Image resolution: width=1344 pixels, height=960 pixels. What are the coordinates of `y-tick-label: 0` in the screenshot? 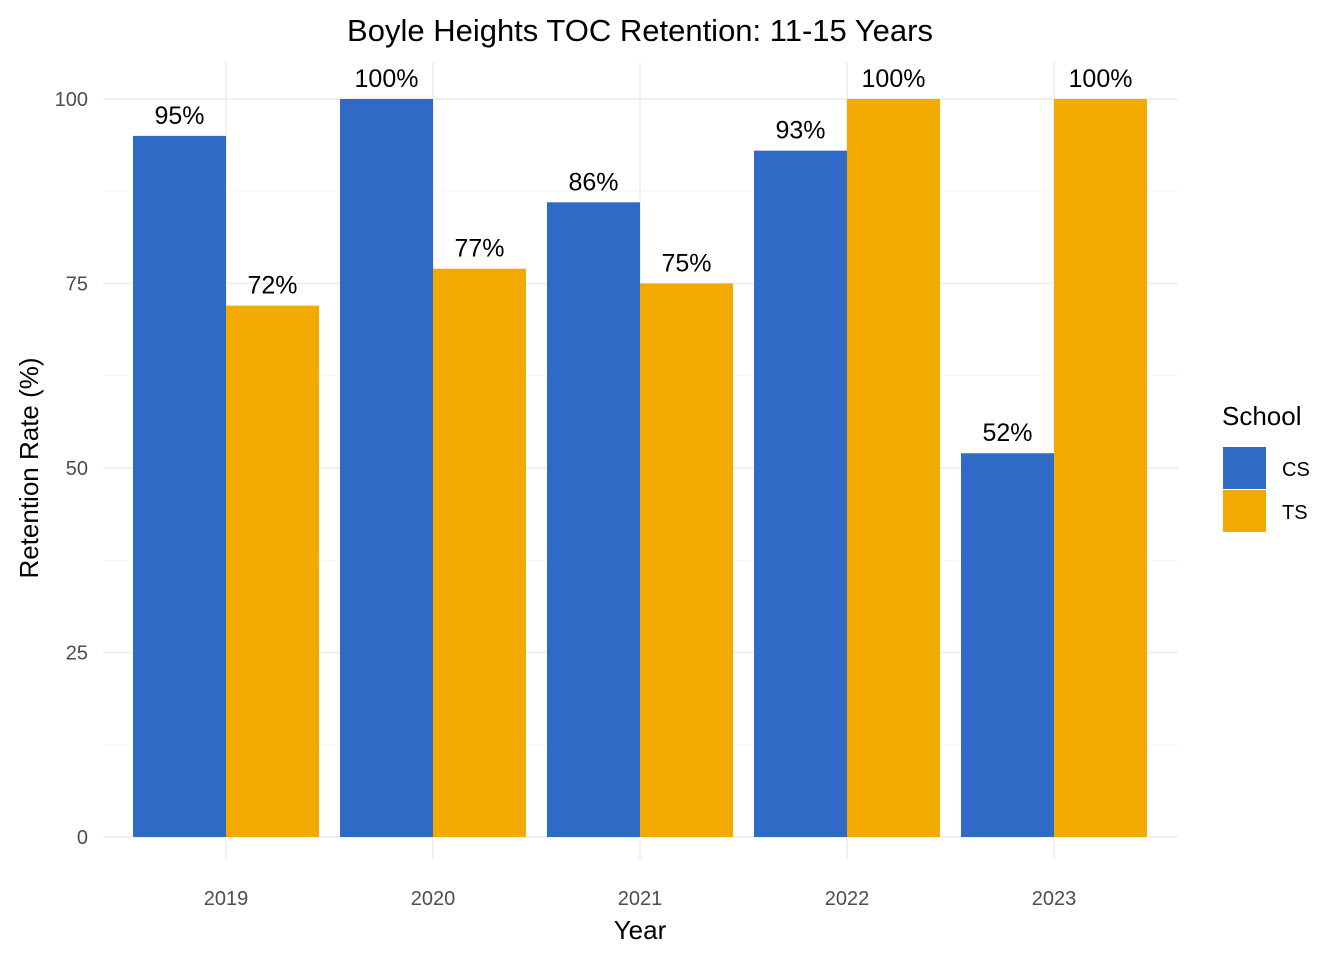 It's located at (82, 838).